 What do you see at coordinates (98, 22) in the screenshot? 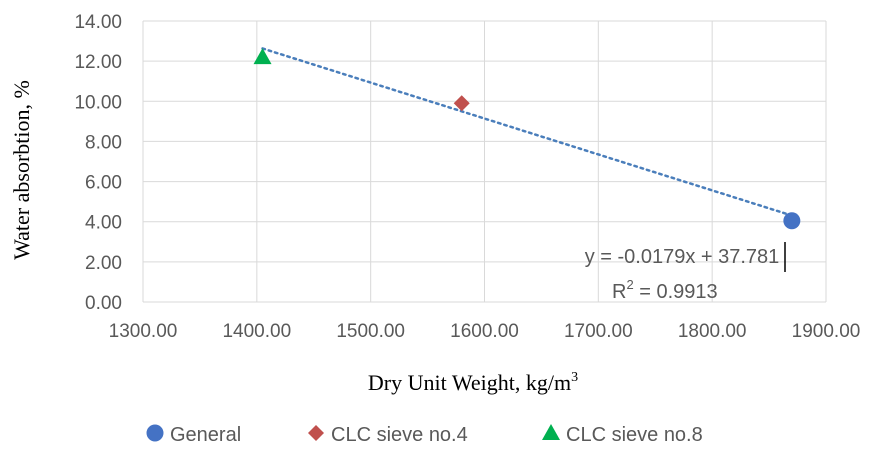
I see `y-tick-label: 14.00` at bounding box center [98, 22].